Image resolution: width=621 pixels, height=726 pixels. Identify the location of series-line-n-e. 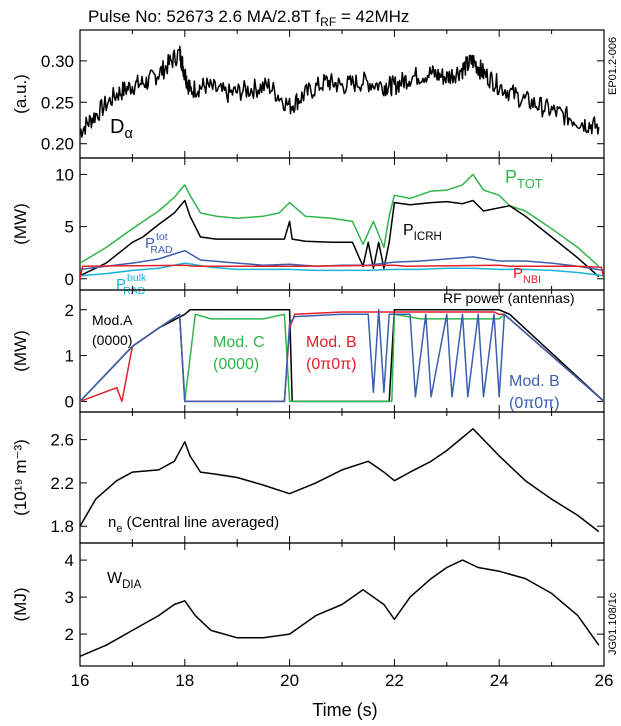
(340, 480).